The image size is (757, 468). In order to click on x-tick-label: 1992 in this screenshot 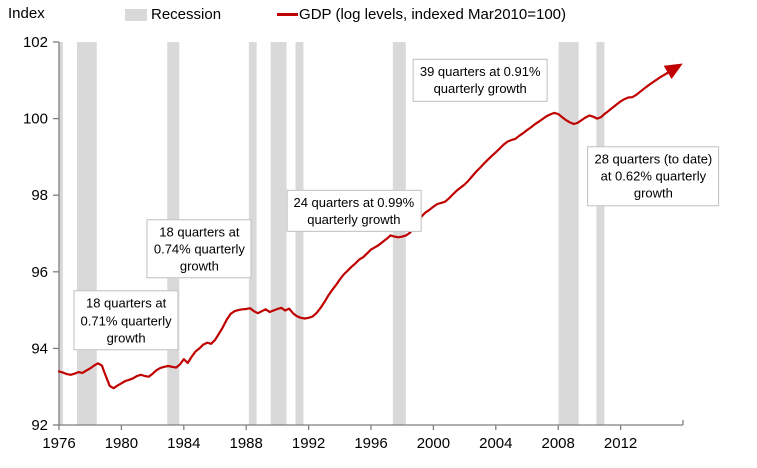, I will do `click(308, 443)`.